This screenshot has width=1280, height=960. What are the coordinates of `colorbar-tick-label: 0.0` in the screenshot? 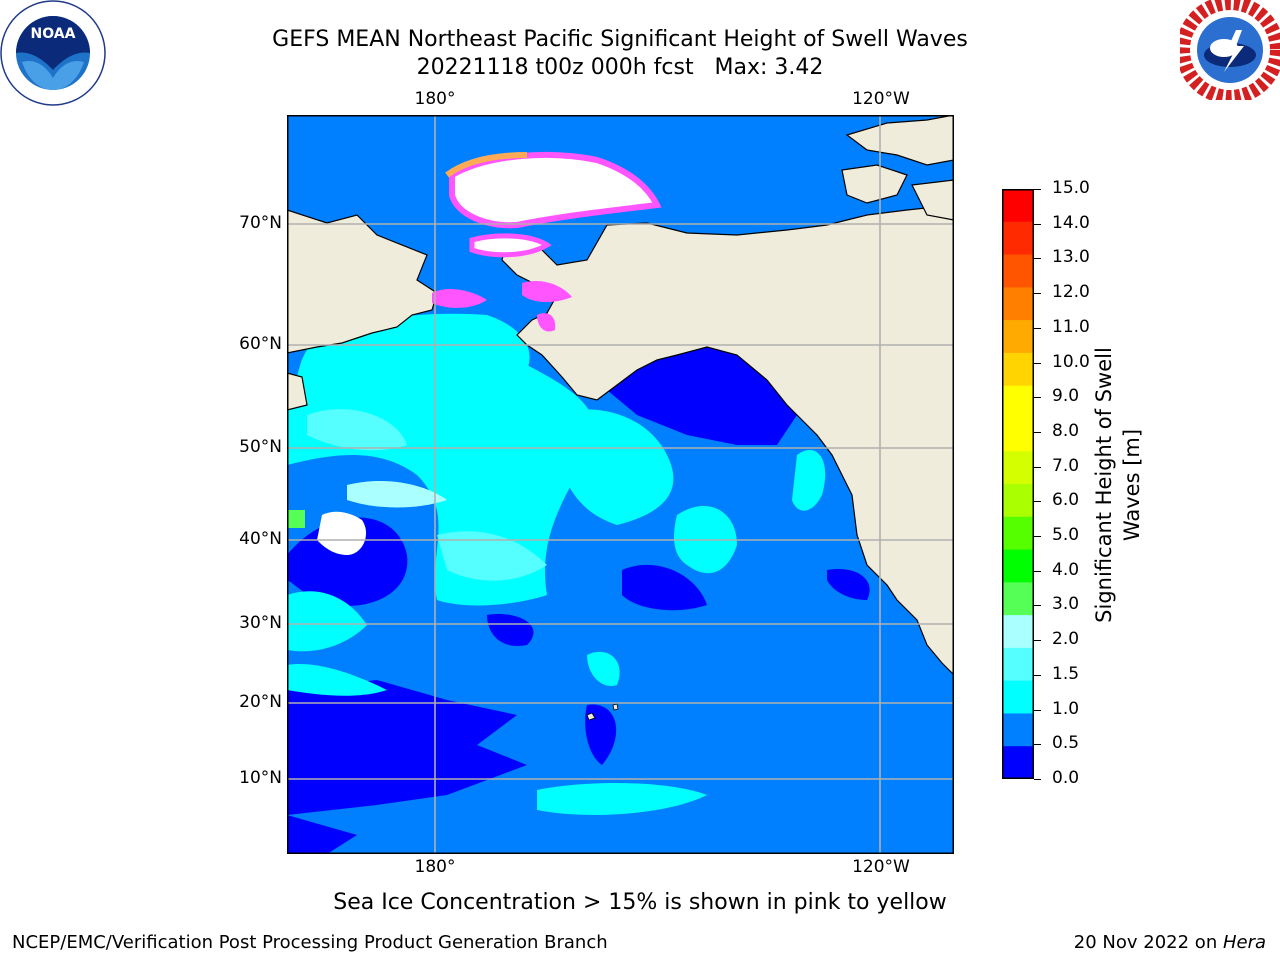 It's located at (1066, 778).